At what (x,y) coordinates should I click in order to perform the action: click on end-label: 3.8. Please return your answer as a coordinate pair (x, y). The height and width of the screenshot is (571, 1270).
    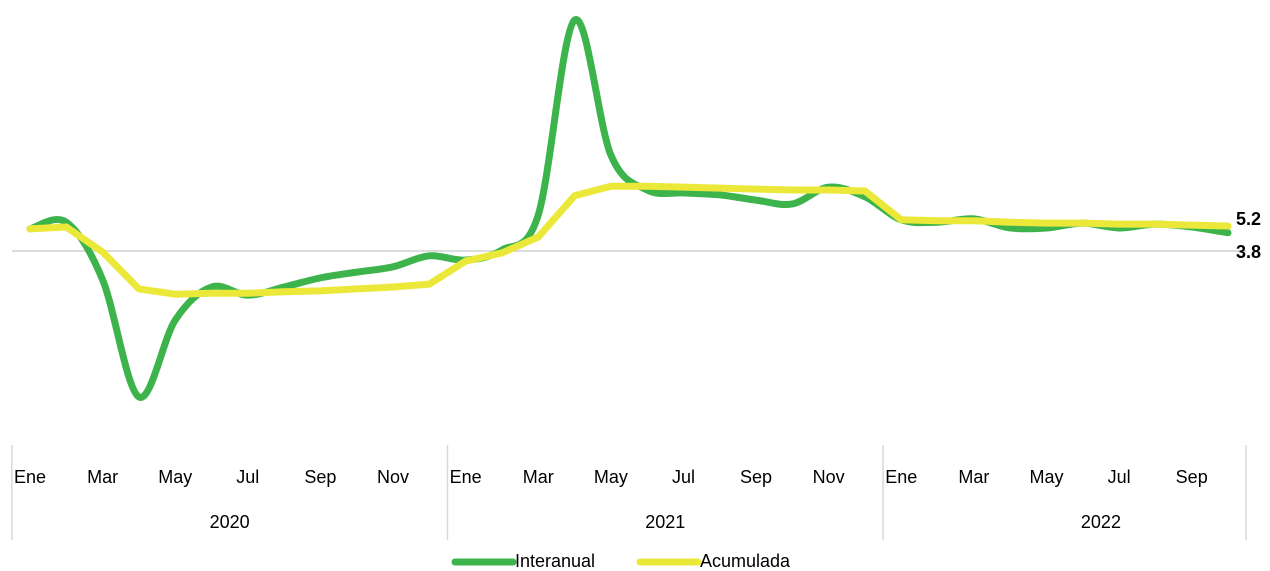
    Looking at the image, I should click on (1248, 252).